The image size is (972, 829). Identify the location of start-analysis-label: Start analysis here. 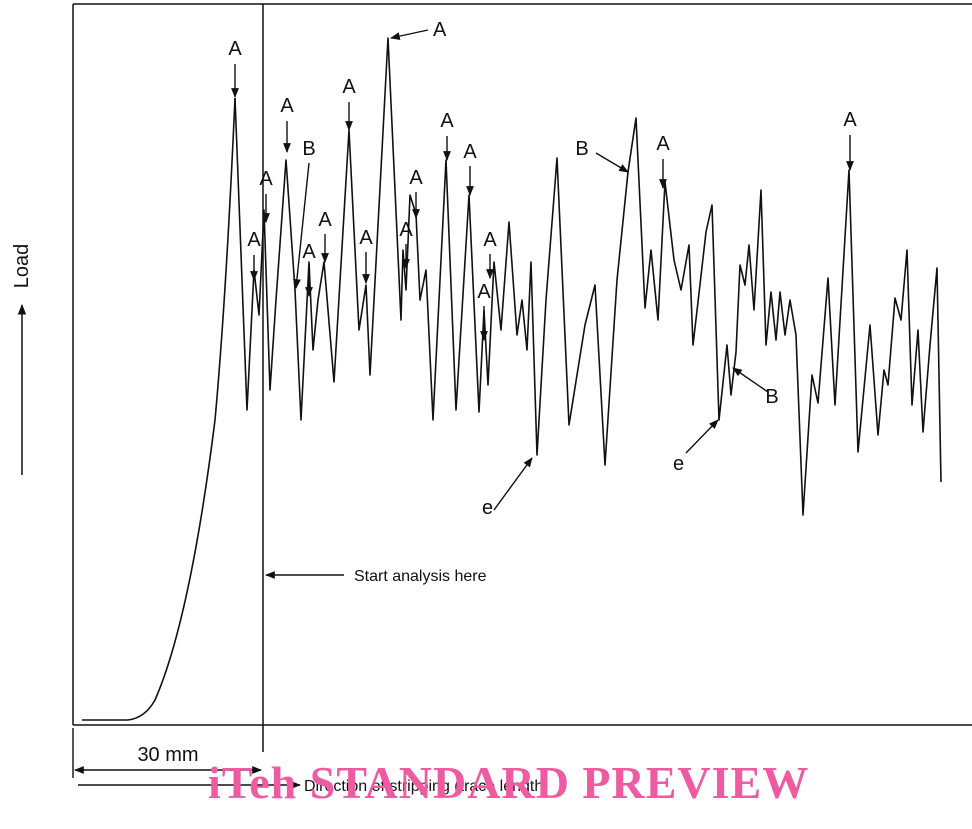
(420, 576).